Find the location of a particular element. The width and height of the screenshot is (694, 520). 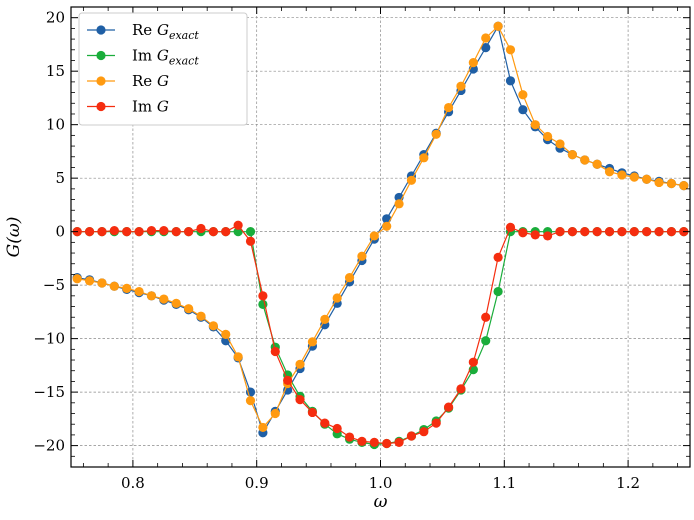

y-tick-label: −10 is located at coordinates (49, 339).